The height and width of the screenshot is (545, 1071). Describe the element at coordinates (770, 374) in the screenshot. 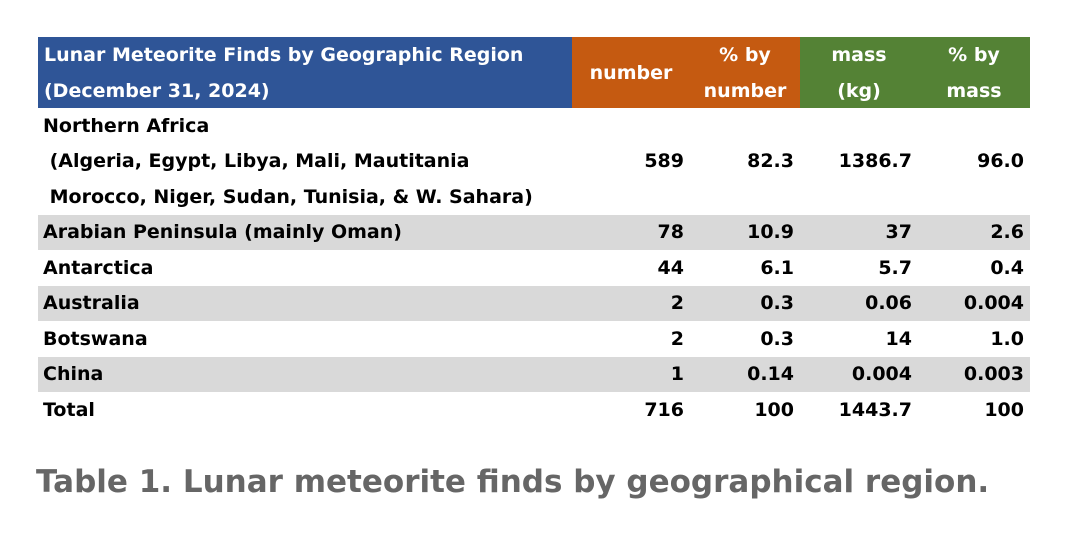

I see `cell-value: 0.14` at that location.